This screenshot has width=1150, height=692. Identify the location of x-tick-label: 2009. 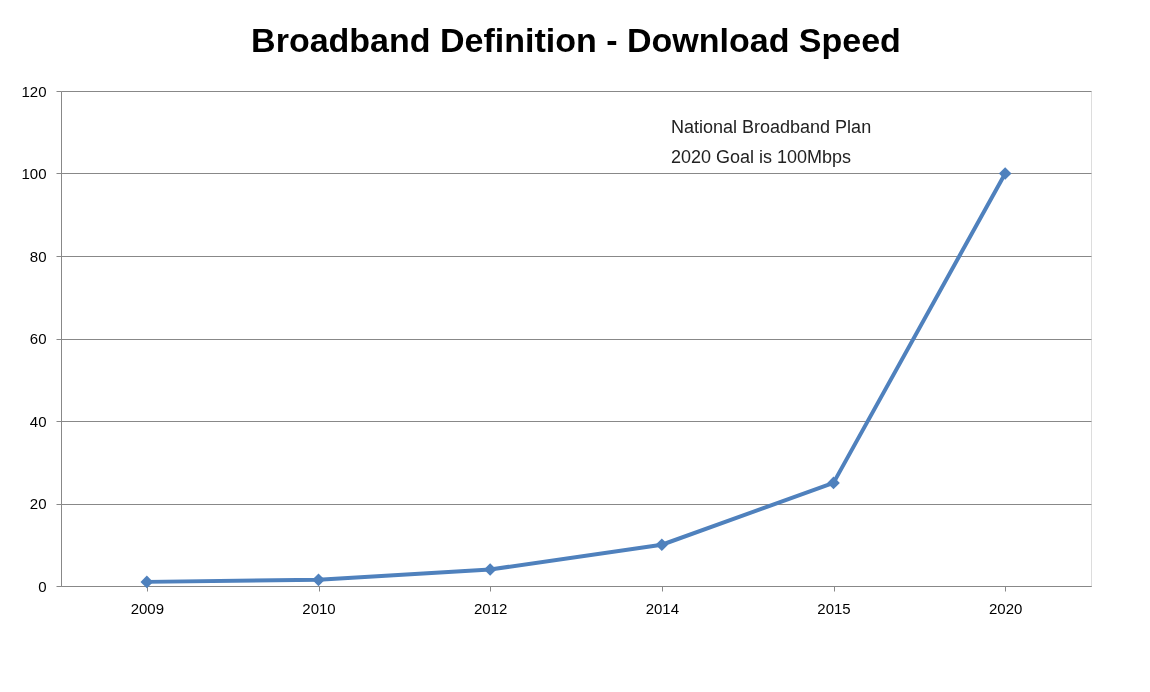
(147, 608).